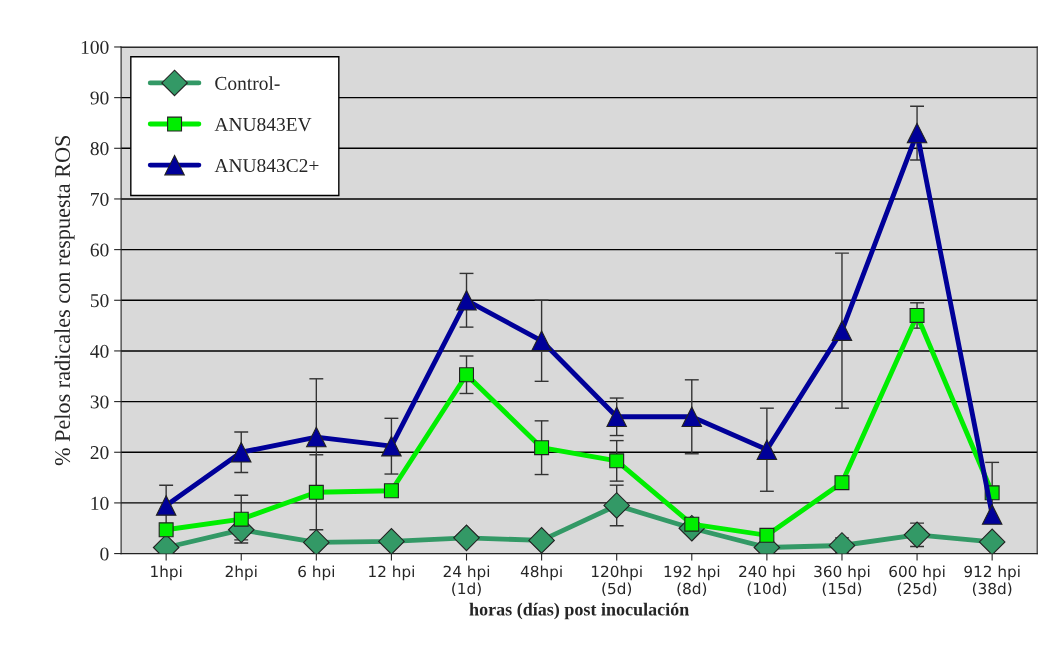  Describe the element at coordinates (99, 453) in the screenshot. I see `y-tick-label: 20` at that location.